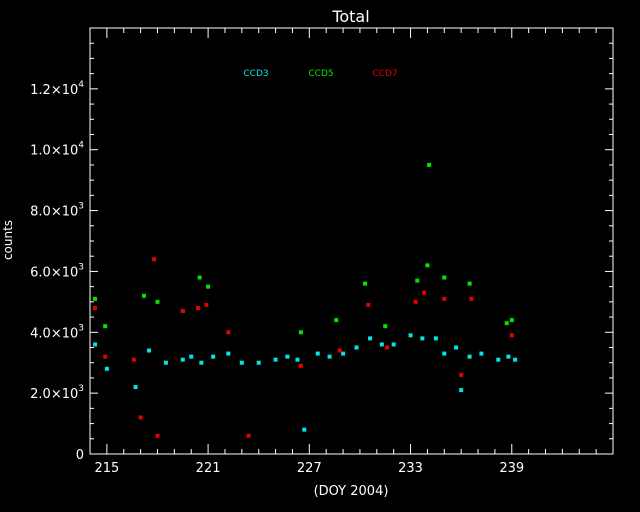 This screenshot has width=640, height=512. What do you see at coordinates (309, 468) in the screenshot?
I see `x-tick-label: 227` at bounding box center [309, 468].